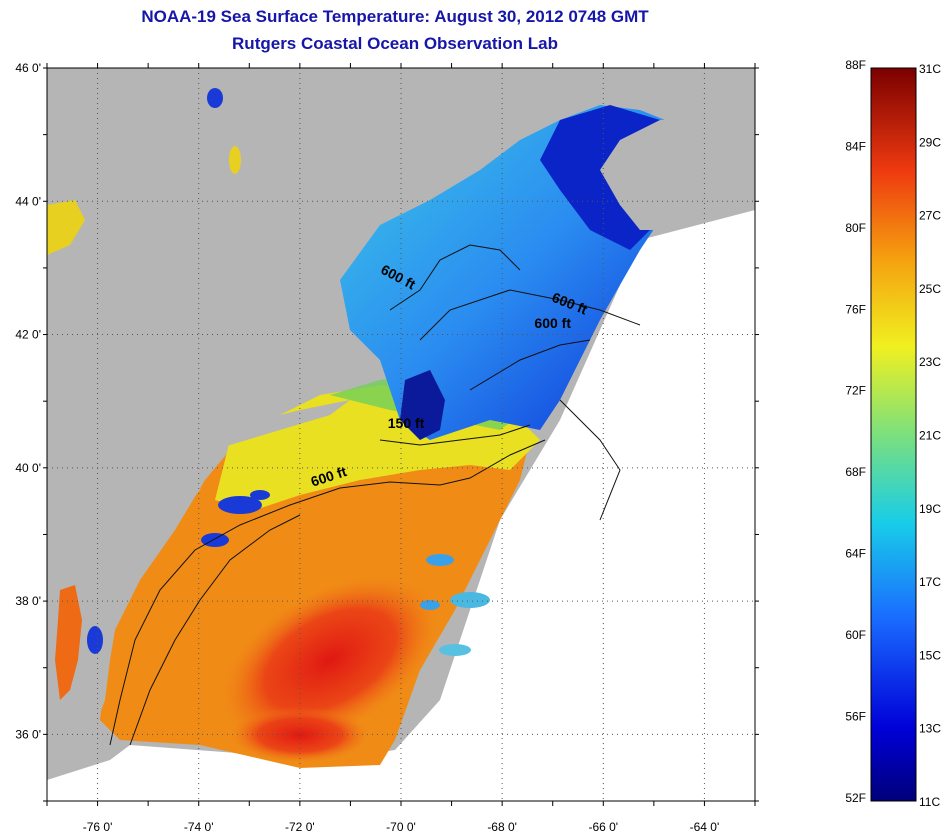  I want to click on contour-label: 600 ft, so click(552, 323).